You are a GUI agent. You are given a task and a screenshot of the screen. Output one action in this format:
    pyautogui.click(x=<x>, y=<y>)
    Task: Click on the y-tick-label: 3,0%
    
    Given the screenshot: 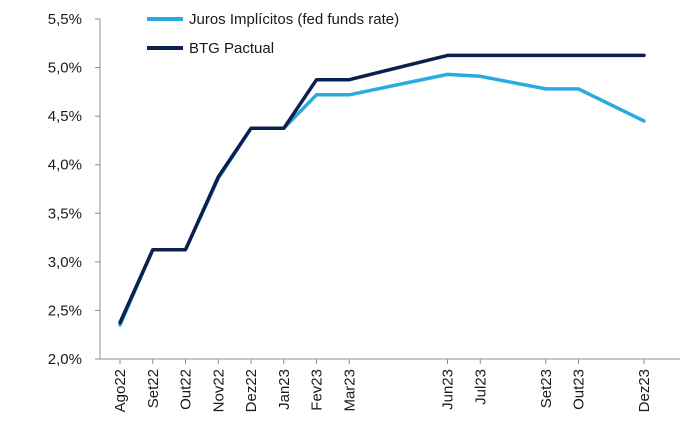 What is the action you would take?
    pyautogui.click(x=65, y=262)
    